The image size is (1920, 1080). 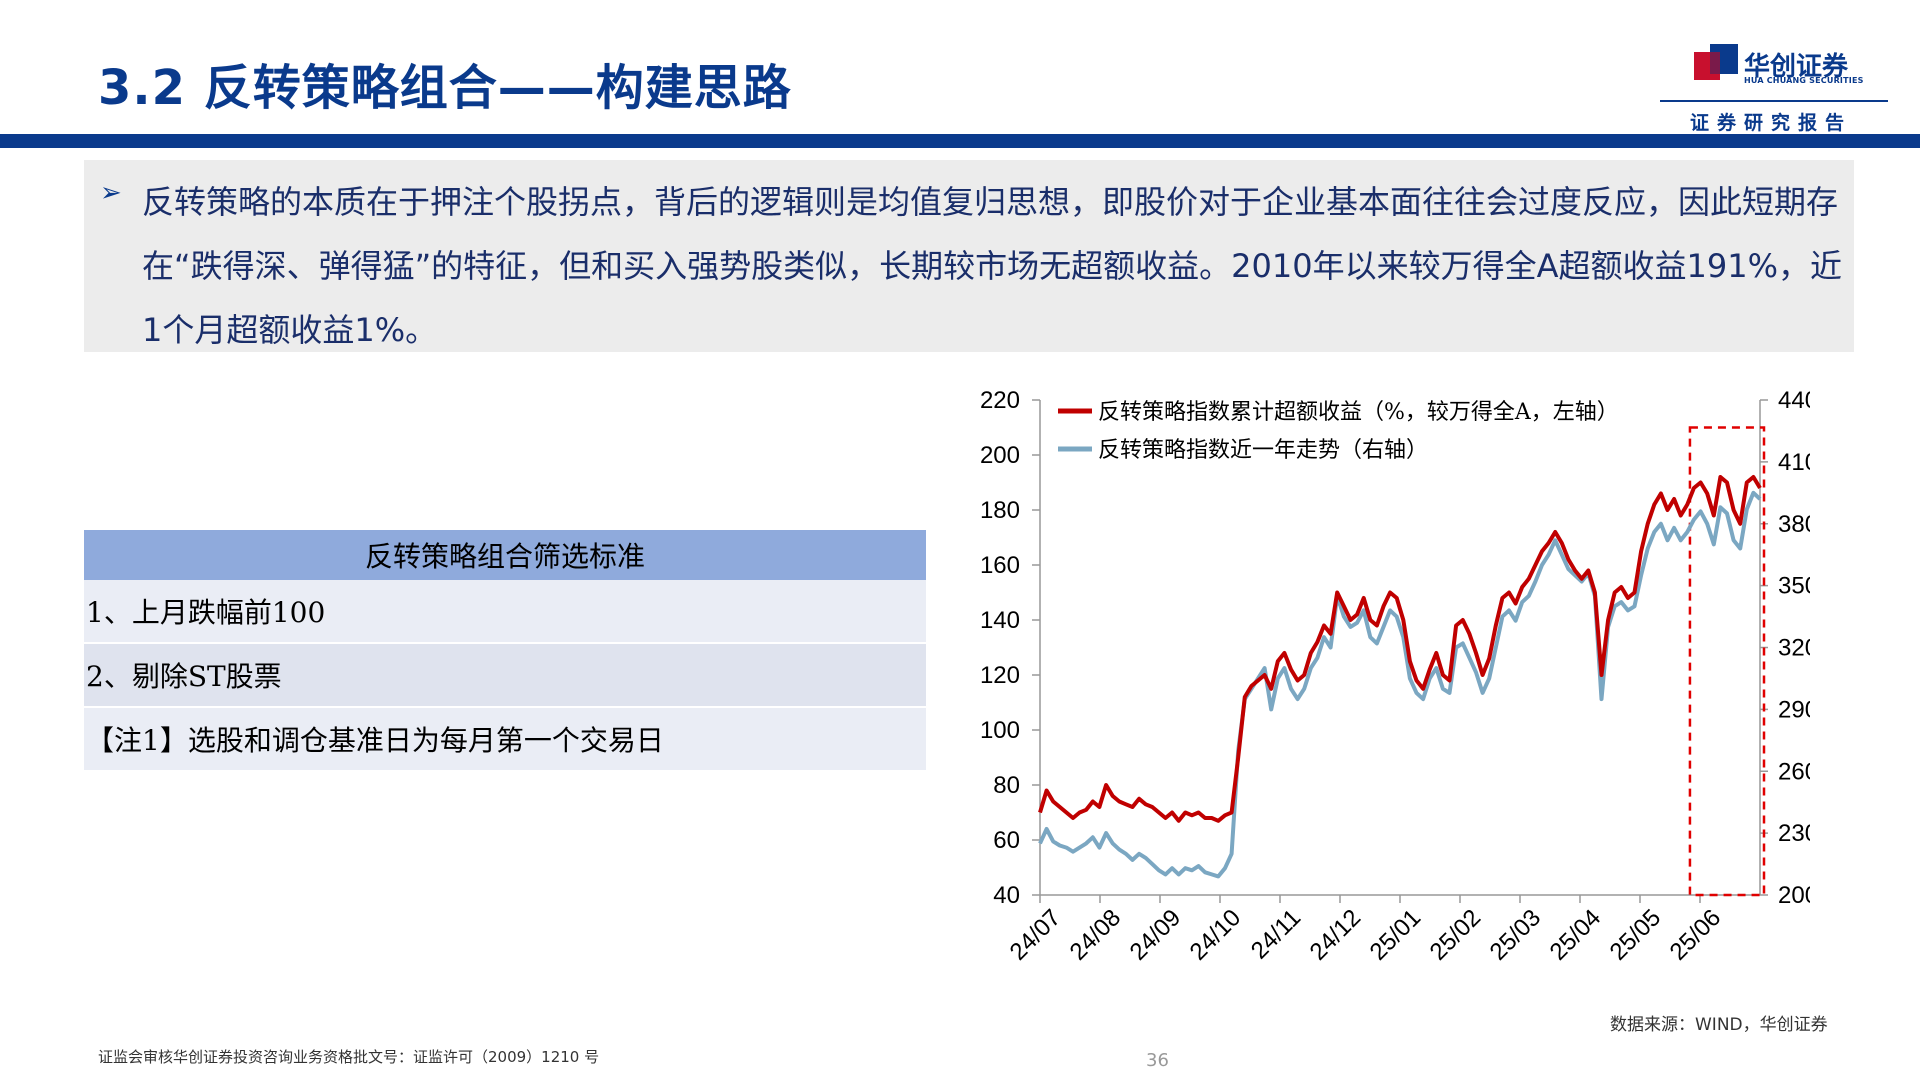 I want to click on right-tick-label: 2000, so click(x=1794, y=895).